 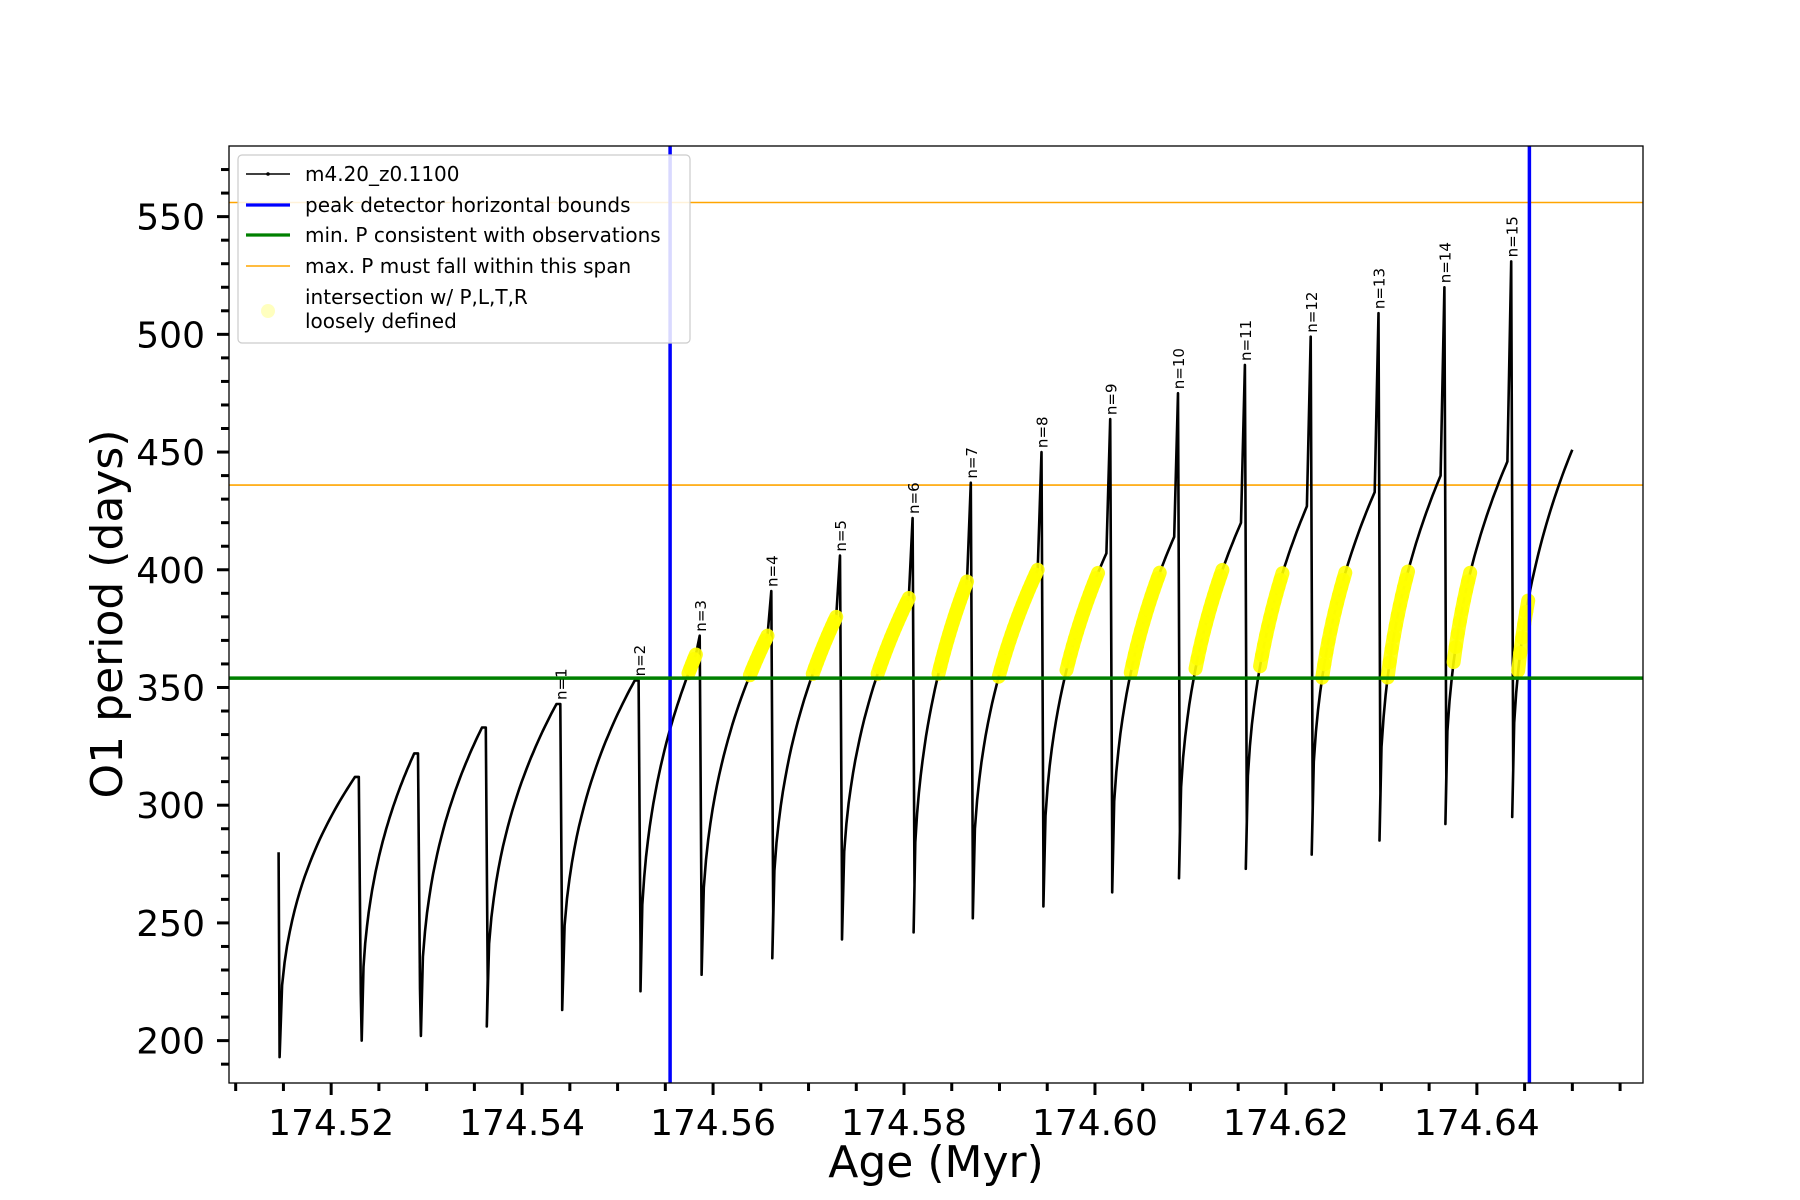 I want to click on peak-label-n-4: n=4, so click(x=772, y=571).